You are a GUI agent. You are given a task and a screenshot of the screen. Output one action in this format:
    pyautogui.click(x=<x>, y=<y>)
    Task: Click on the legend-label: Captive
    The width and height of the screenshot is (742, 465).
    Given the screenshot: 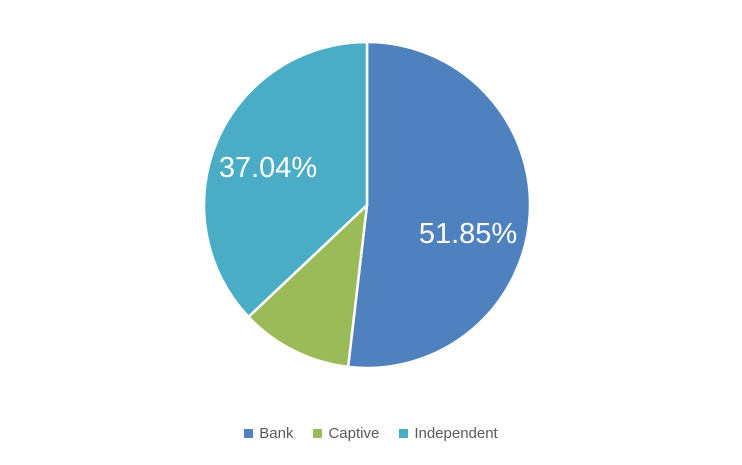 What is the action you would take?
    pyautogui.click(x=354, y=433)
    